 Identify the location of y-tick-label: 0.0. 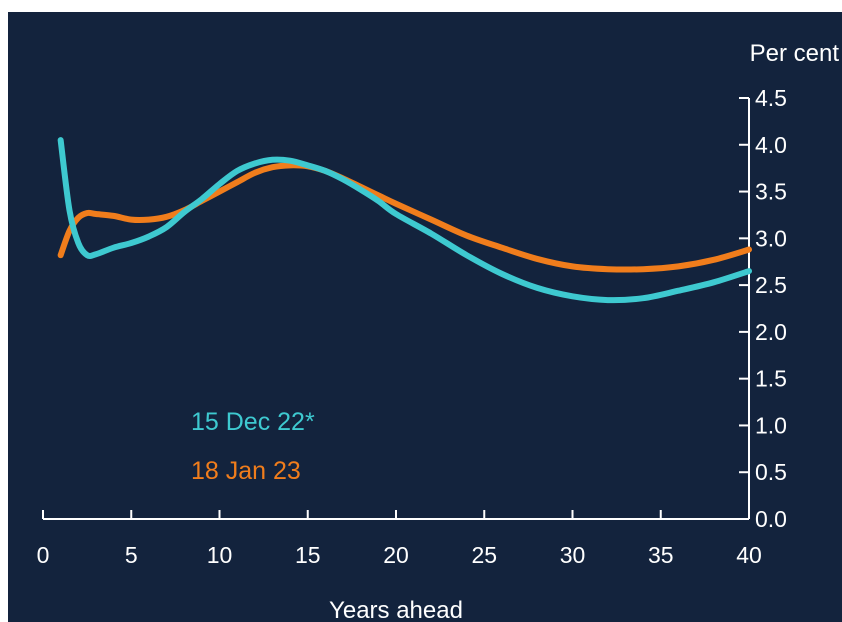
(771, 519).